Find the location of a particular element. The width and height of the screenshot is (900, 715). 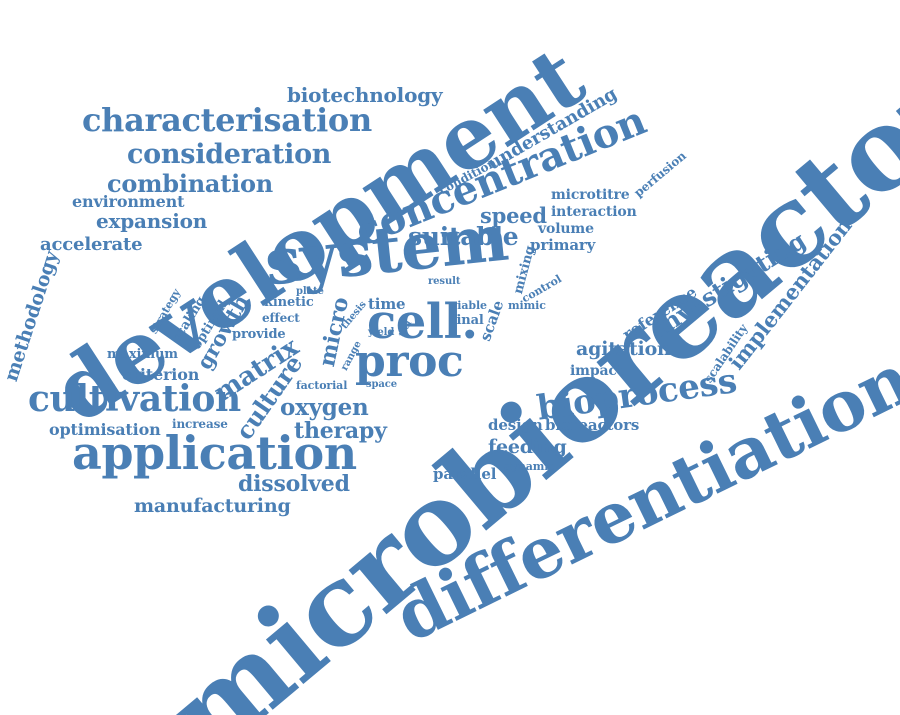

word-kinetic: kinetic is located at coordinates (289, 302).